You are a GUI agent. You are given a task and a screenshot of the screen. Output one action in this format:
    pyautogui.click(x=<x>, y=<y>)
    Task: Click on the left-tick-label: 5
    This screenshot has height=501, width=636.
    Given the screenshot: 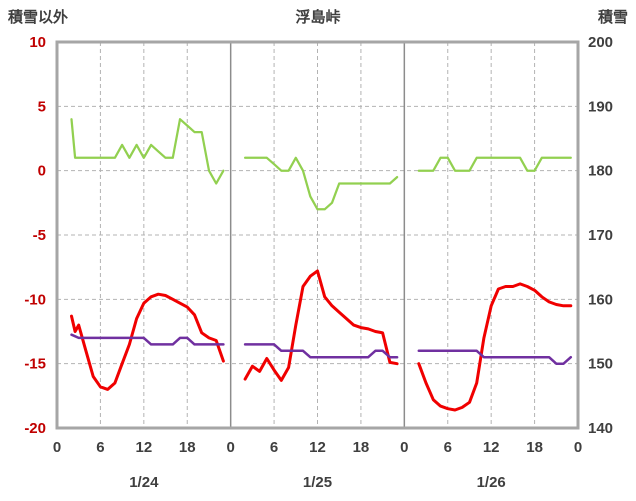 What is the action you would take?
    pyautogui.click(x=42, y=106)
    